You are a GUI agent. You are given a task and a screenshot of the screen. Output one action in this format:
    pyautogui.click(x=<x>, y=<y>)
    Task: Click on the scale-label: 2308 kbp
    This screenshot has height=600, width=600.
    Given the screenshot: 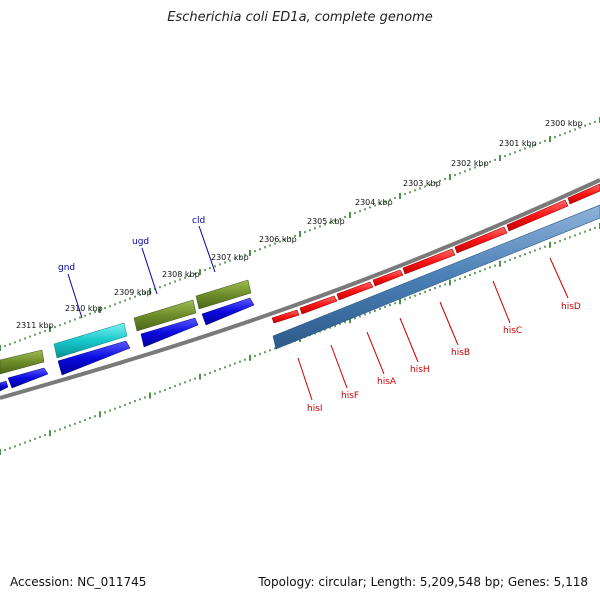 What is the action you would take?
    pyautogui.click(x=181, y=274)
    